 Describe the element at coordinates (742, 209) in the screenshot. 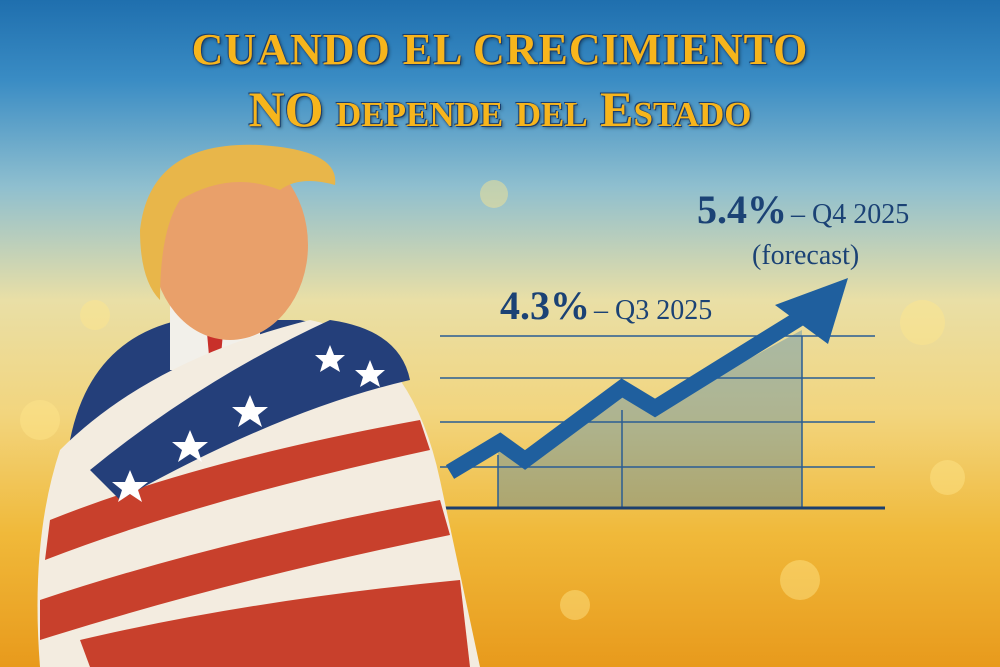

I see `q4-growth-value: 5.4%` at that location.